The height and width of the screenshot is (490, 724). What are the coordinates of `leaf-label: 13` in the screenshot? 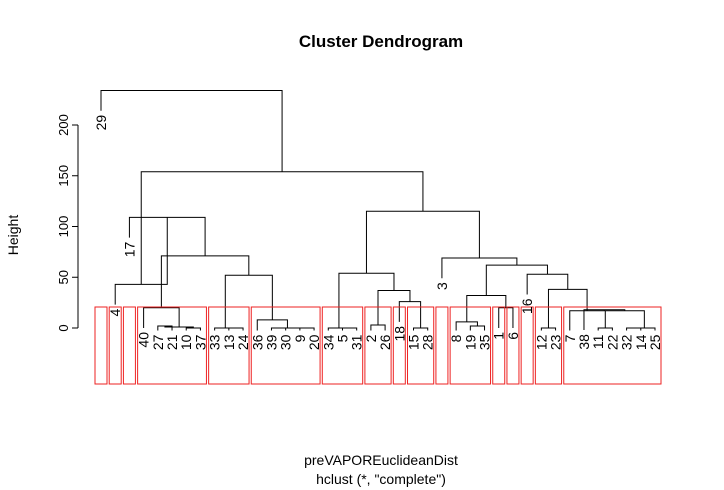 It's located at (229, 342).